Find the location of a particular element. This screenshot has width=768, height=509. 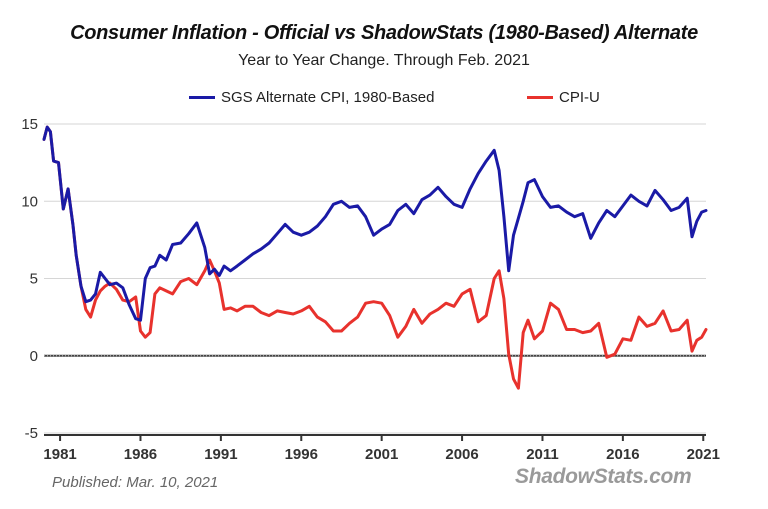

legend-label-cpiu: CPI-U is located at coordinates (579, 97).